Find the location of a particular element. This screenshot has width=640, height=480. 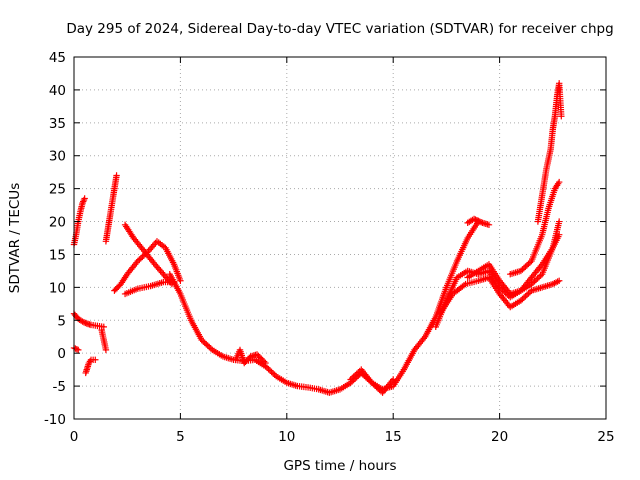

series-late-b is located at coordinates (499, 295).